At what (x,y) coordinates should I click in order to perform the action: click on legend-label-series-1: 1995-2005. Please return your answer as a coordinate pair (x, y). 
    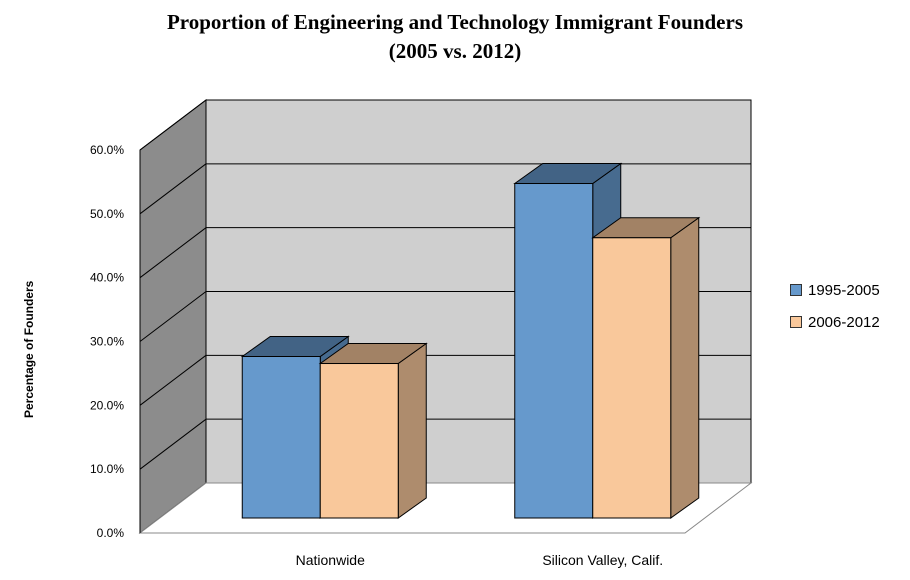
    Looking at the image, I should click on (844, 290).